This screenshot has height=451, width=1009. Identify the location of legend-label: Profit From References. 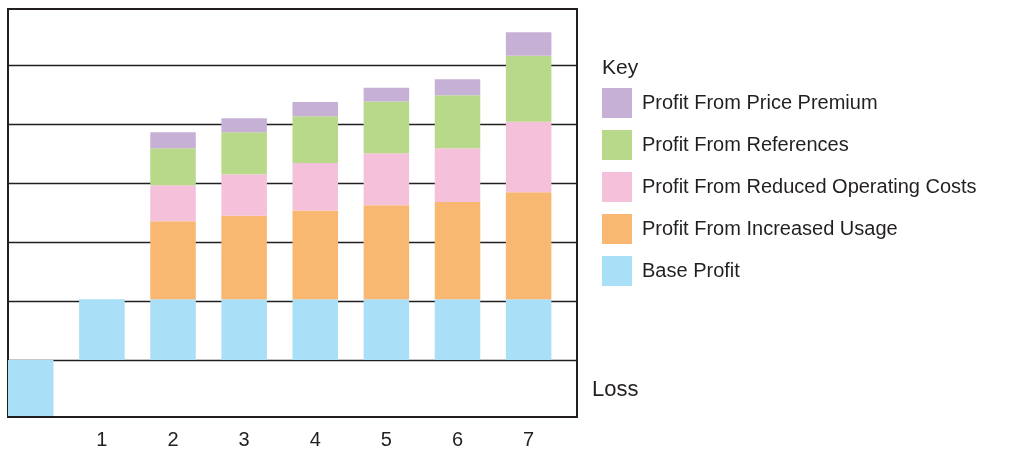
(745, 144).